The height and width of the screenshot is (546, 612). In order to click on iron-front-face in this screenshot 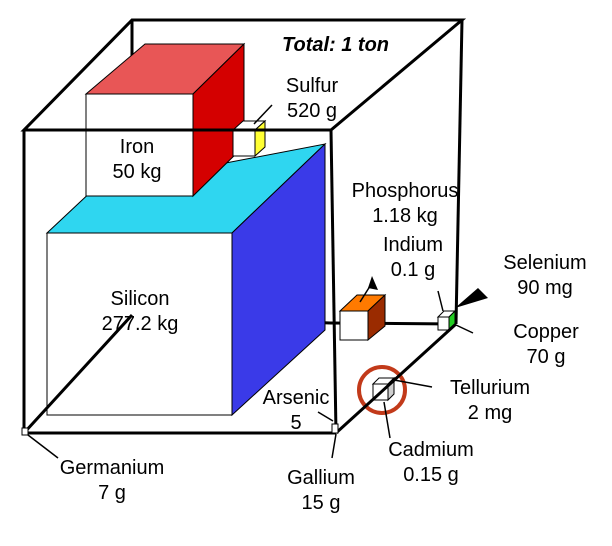, I will do `click(139, 145)`.